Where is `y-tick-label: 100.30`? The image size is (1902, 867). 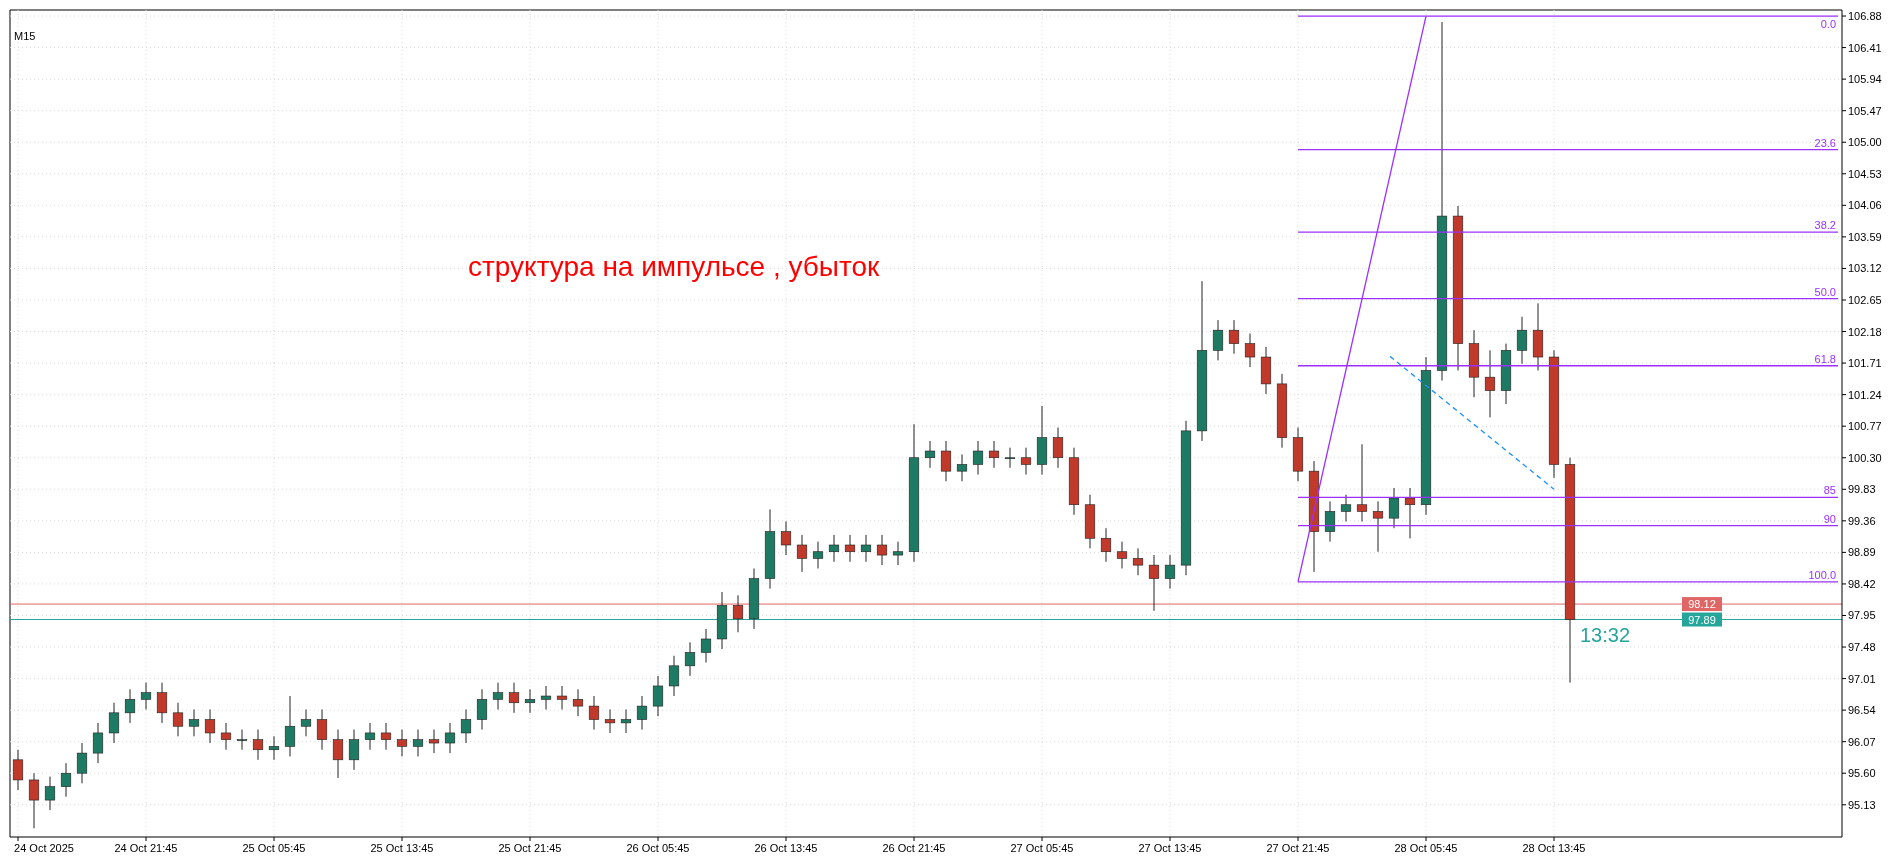
y-tick-label: 100.30 is located at coordinates (1865, 457).